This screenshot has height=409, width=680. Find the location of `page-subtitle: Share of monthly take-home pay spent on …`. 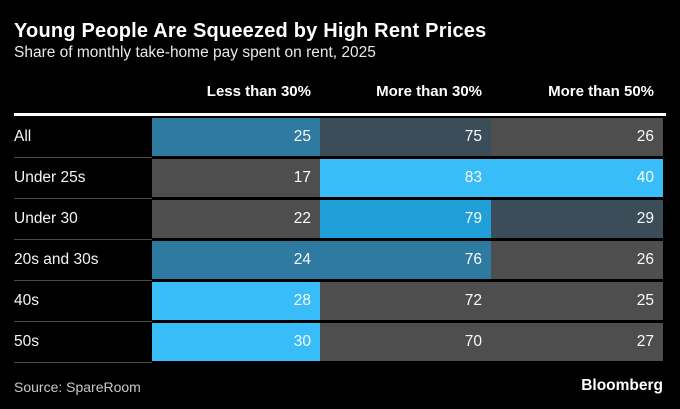

page-subtitle: Share of monthly take-home pay spent on … is located at coordinates (195, 52).